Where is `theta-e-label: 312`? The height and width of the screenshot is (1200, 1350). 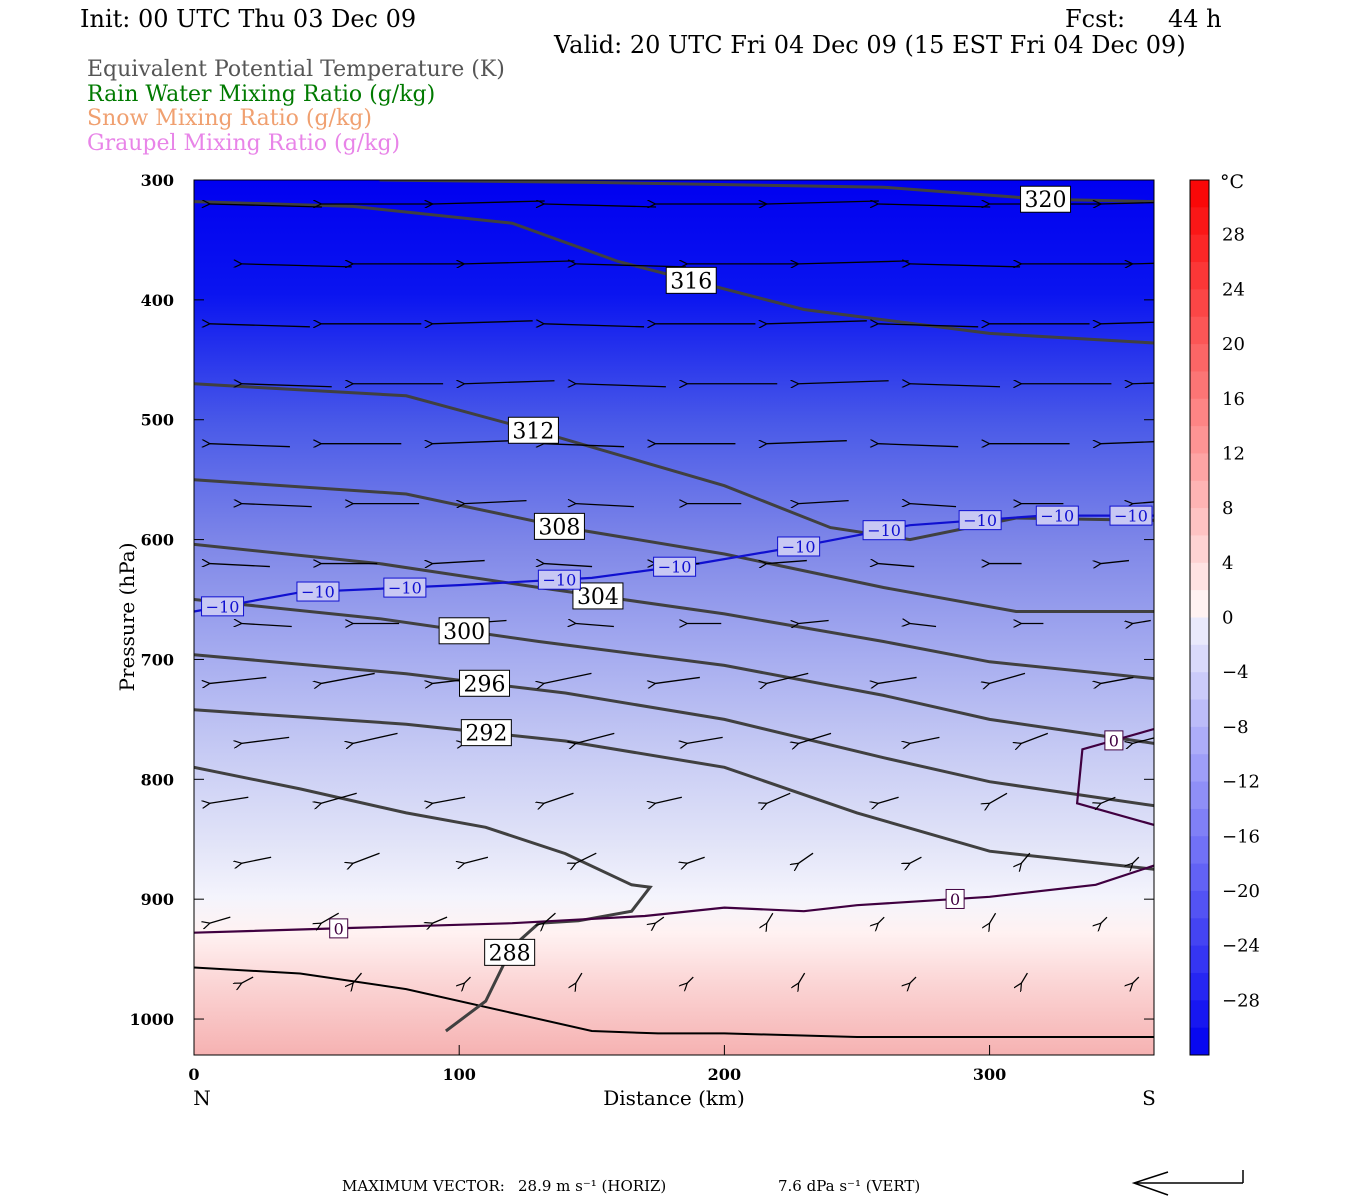
theta-e-label: 312 is located at coordinates (533, 431).